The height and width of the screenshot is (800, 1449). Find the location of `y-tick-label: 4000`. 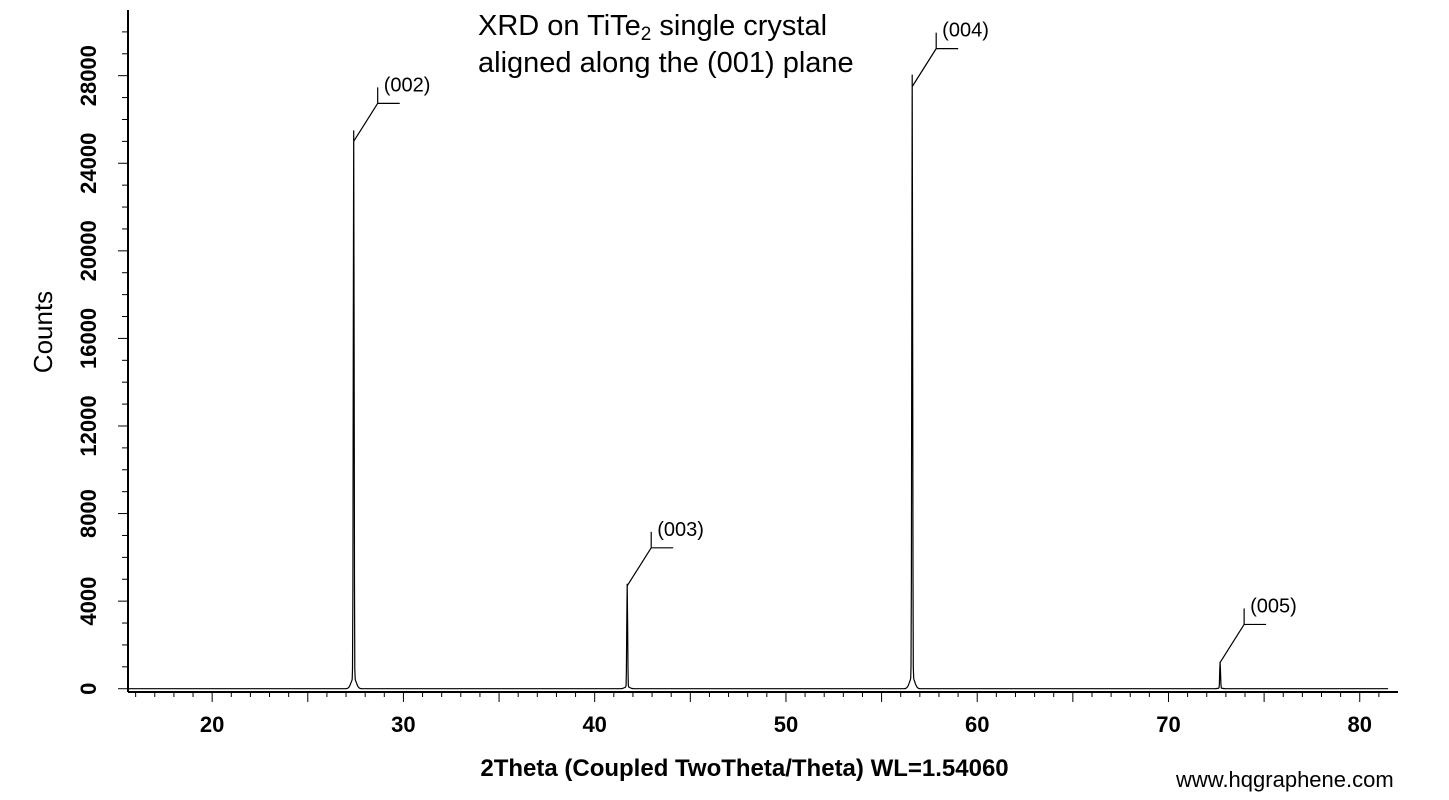

y-tick-label: 4000 is located at coordinates (88, 601).